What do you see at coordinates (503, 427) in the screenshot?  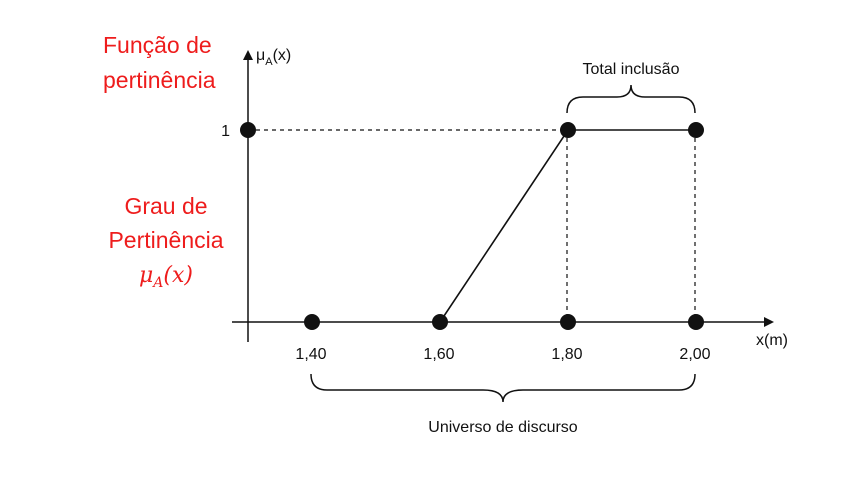 I see `universo-label: Universo de discurso` at bounding box center [503, 427].